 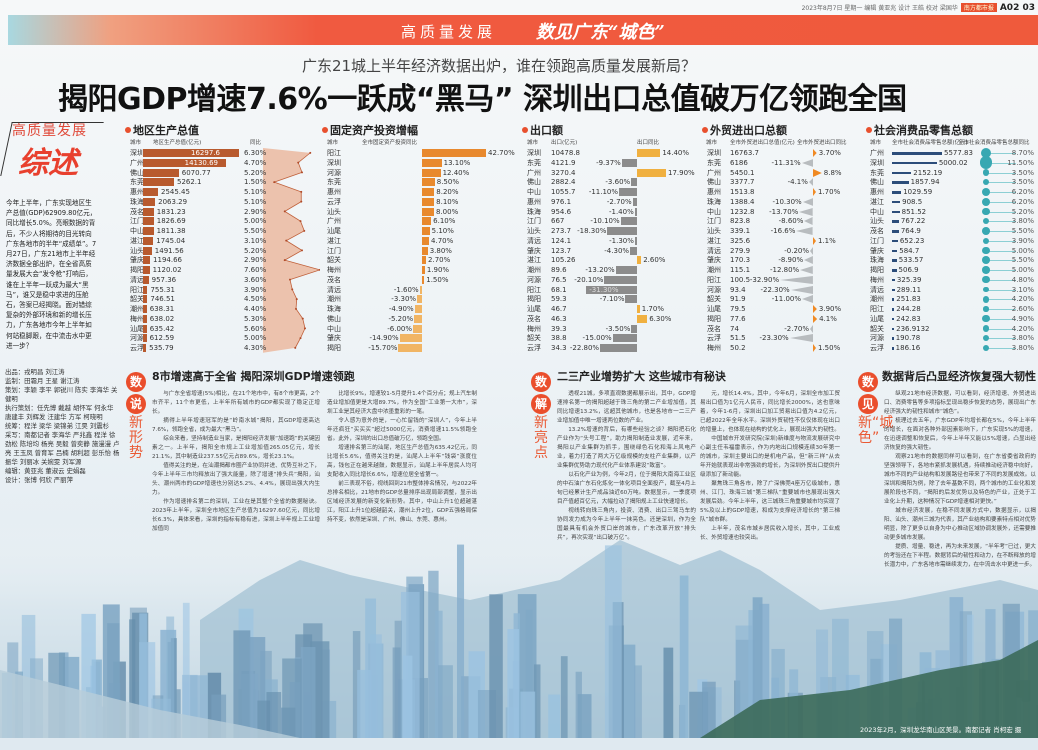 What do you see at coordinates (137, 318) in the screenshot?
I see `city-label: 梅州` at bounding box center [137, 318].